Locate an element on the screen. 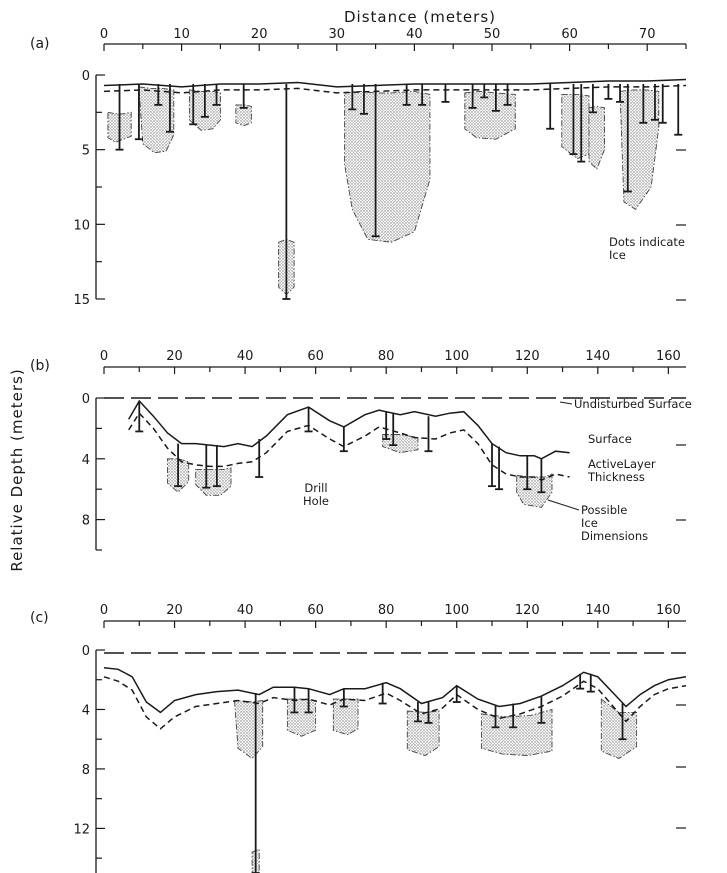 This screenshot has width=727, height=873. x-tick-label: 30 is located at coordinates (337, 34).